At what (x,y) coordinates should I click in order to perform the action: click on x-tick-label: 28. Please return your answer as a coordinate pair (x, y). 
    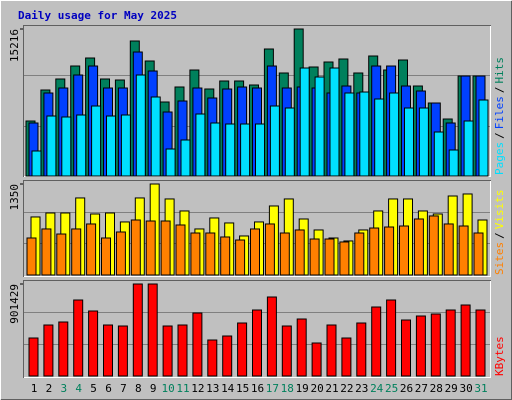
    Looking at the image, I should click on (436, 388).